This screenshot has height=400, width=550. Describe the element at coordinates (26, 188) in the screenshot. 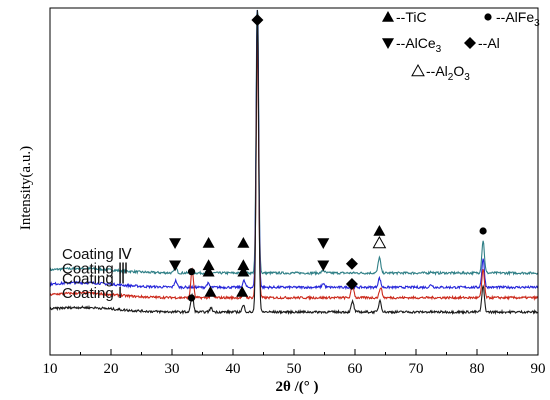

I see `y-axis-title: Intensity(a.u.)` at that location.